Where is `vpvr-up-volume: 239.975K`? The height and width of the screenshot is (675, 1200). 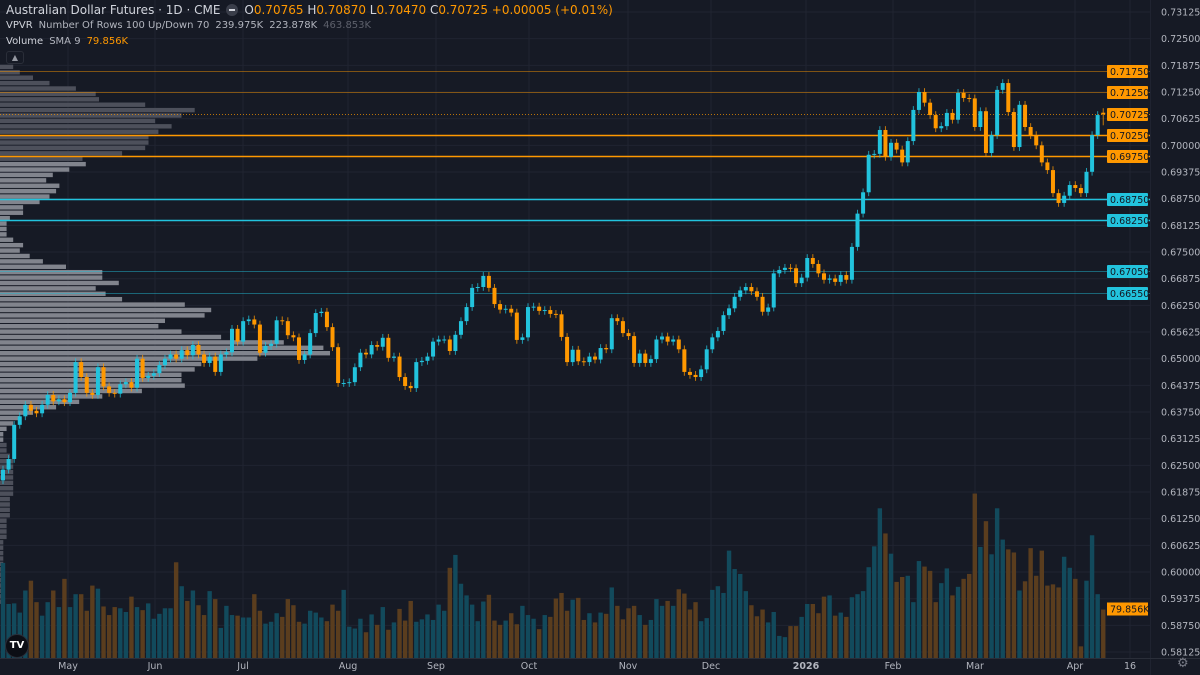 vpvr-up-volume: 239.975K is located at coordinates (239, 25).